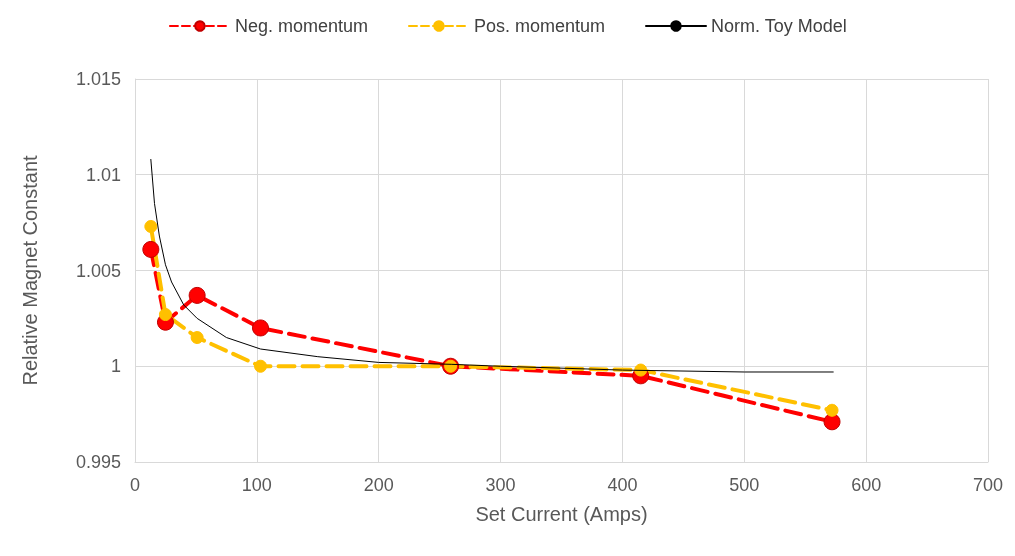 Image resolution: width=1015 pixels, height=556 pixels. What do you see at coordinates (866, 485) in the screenshot?
I see `x-tick-label: 600` at bounding box center [866, 485].